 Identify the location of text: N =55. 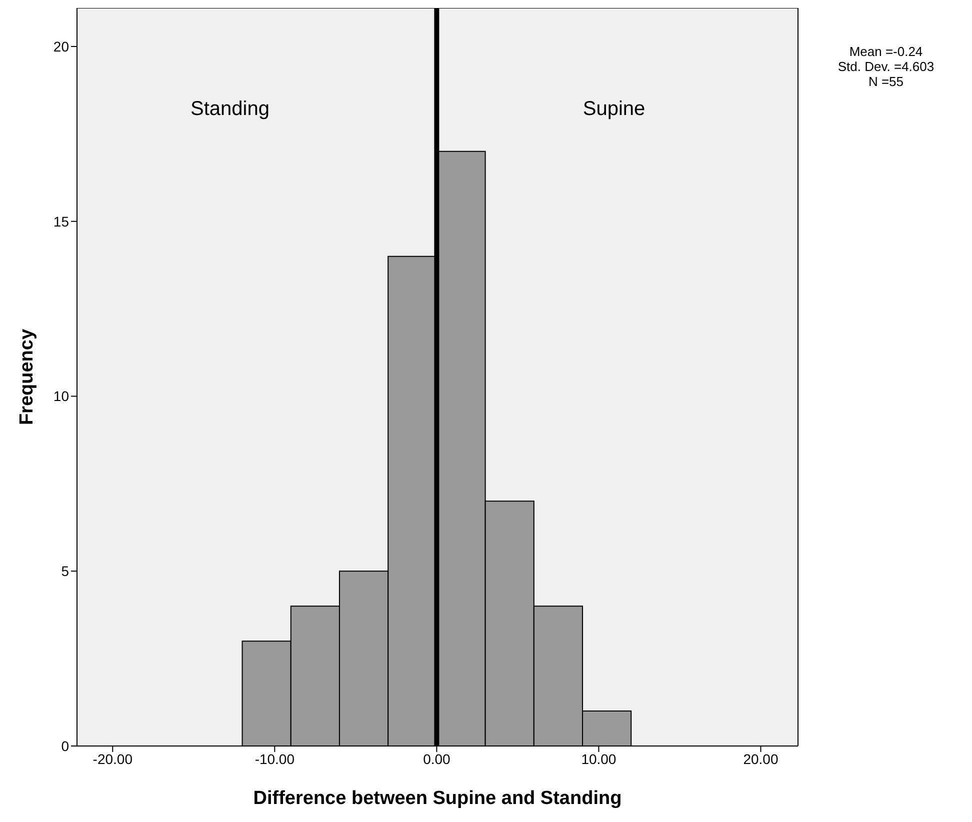
(886, 81).